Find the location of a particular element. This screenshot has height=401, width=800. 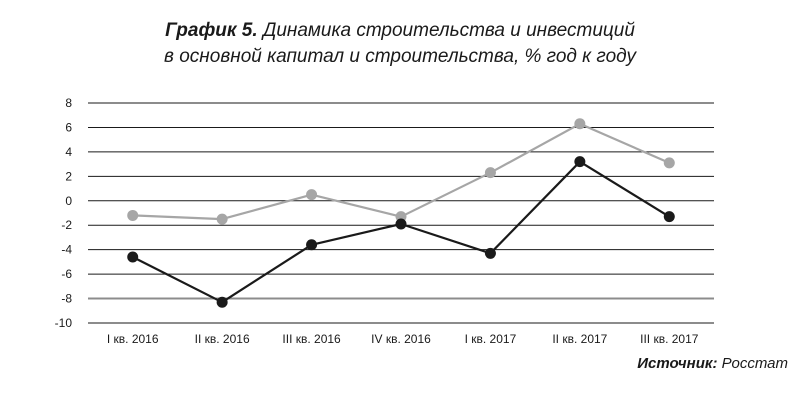

x-tick-label: II кв. 2017 is located at coordinates (579, 339).